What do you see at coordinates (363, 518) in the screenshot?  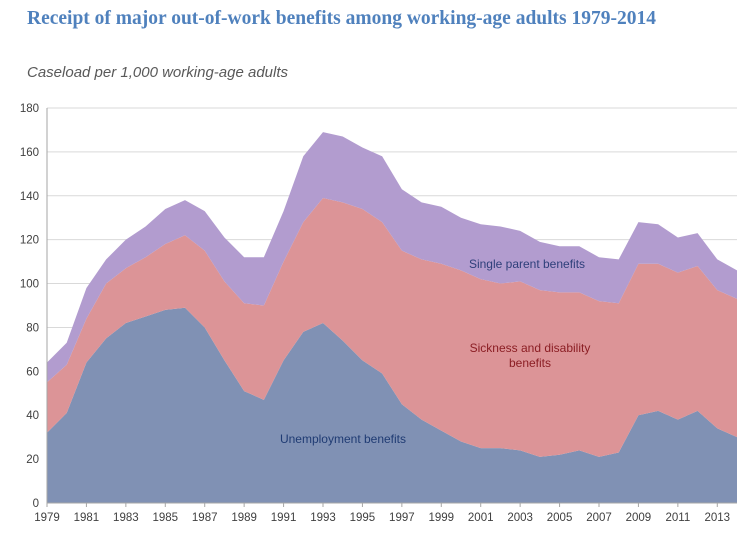 I see `x-tick-label-1995: 1995` at bounding box center [363, 518].